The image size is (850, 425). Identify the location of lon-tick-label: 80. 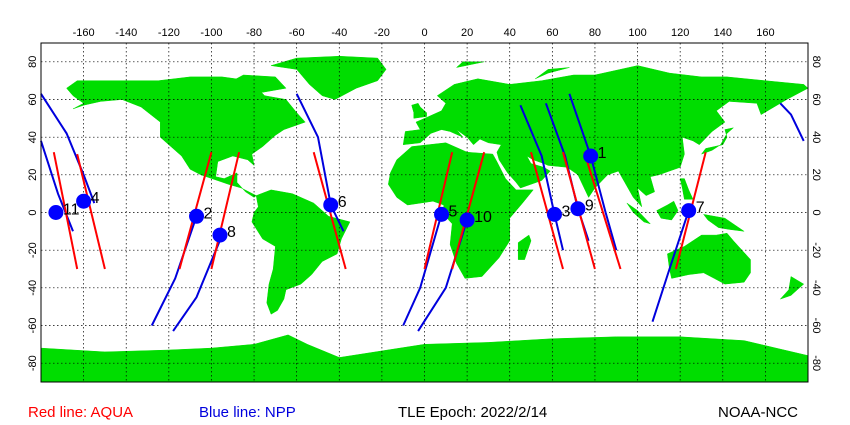
(595, 33).